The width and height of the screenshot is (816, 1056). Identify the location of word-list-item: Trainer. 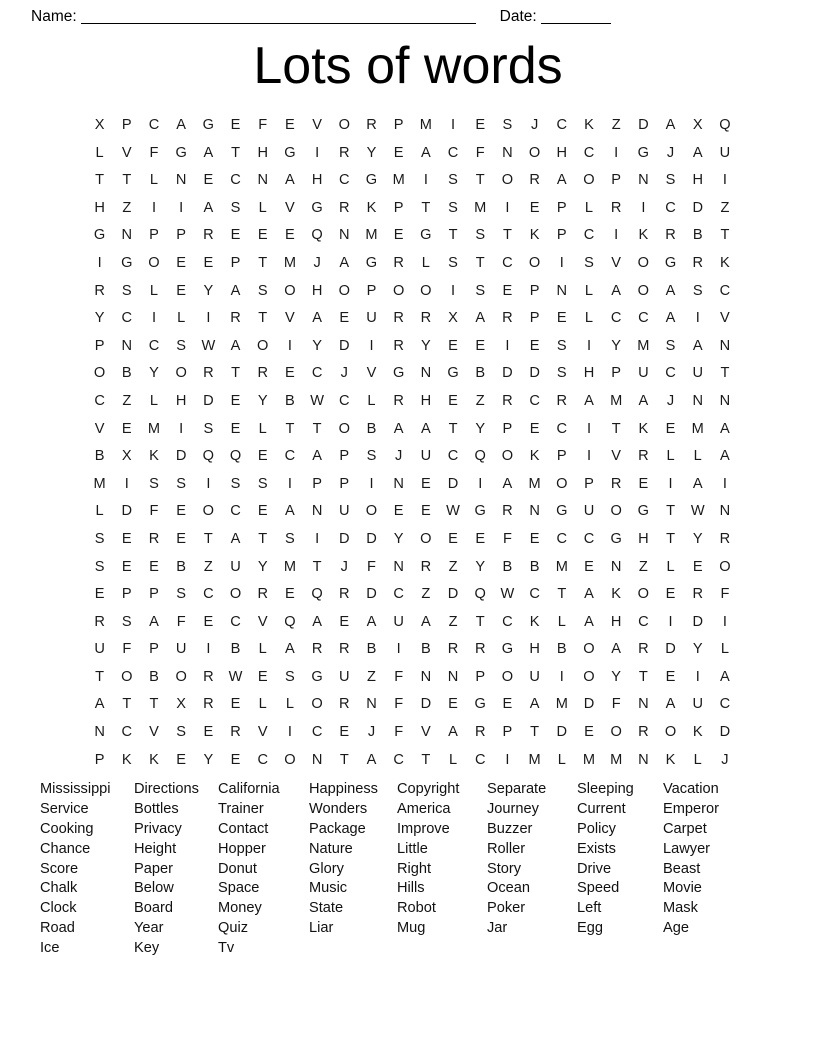
(241, 808).